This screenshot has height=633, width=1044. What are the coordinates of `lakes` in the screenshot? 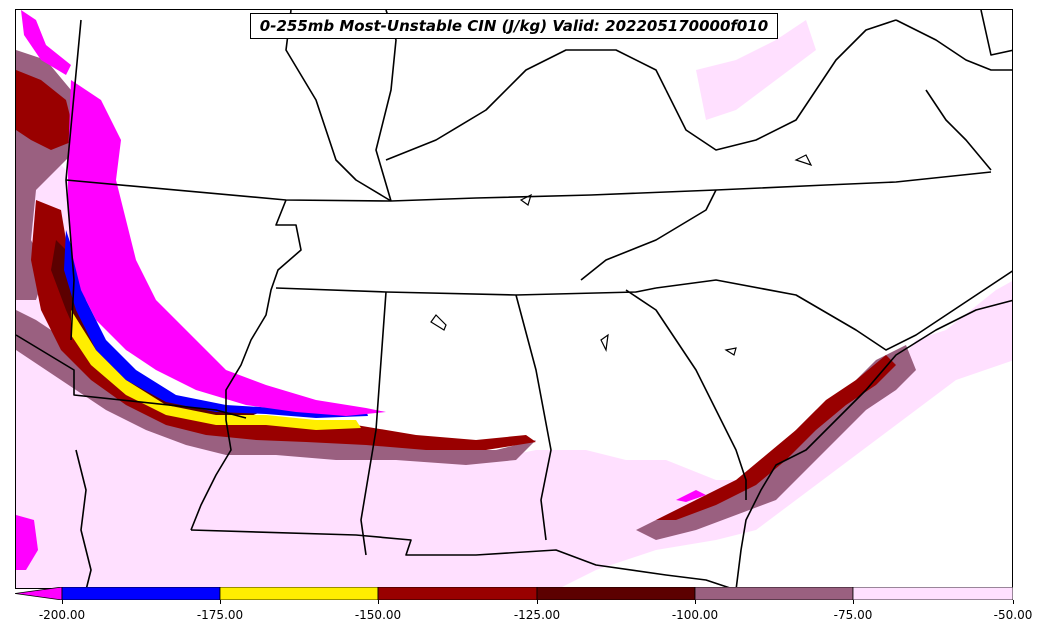 It's located at (621, 255).